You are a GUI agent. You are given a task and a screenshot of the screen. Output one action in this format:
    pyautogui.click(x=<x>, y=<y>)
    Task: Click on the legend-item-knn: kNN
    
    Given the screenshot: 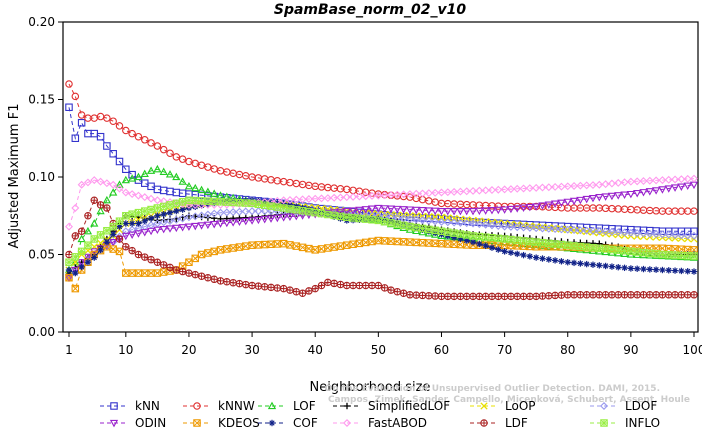 What is the action you would take?
    pyautogui.click(x=130, y=406)
    